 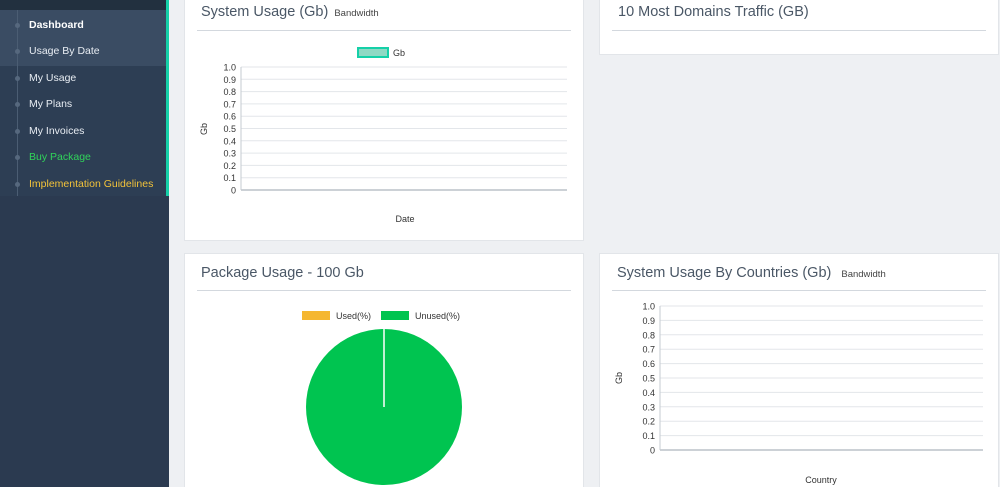 I want to click on legend-swatch-unused, so click(x=395, y=315).